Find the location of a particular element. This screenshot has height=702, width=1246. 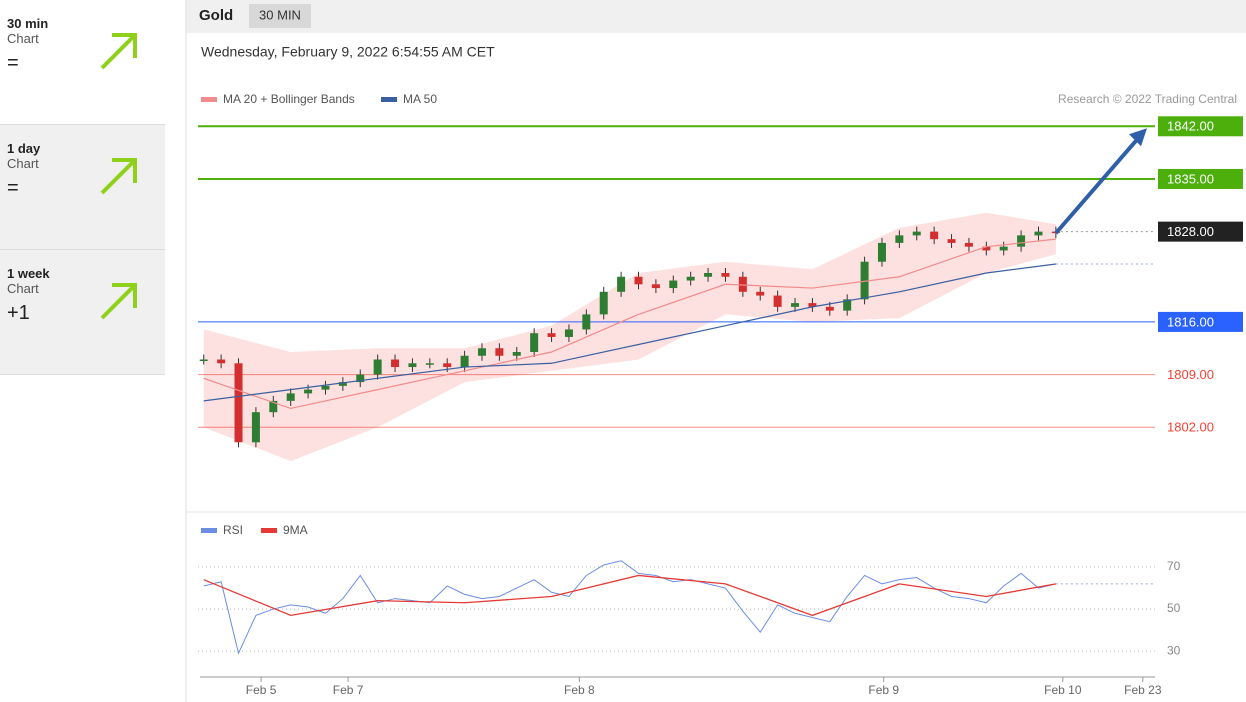

arrow-head is located at coordinates (1138, 137).